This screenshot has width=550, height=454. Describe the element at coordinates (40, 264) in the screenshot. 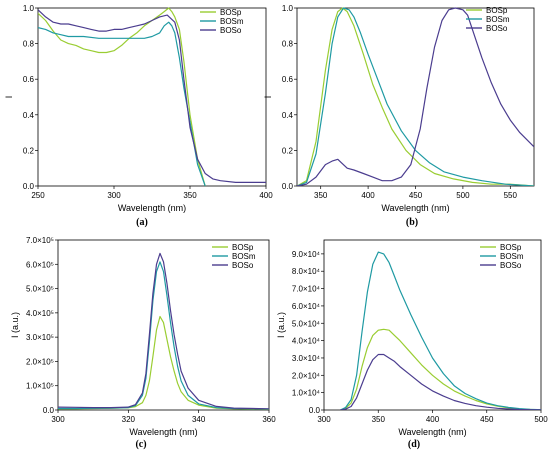

I see `y-tick-label: 6.0×10⁵` at that location.